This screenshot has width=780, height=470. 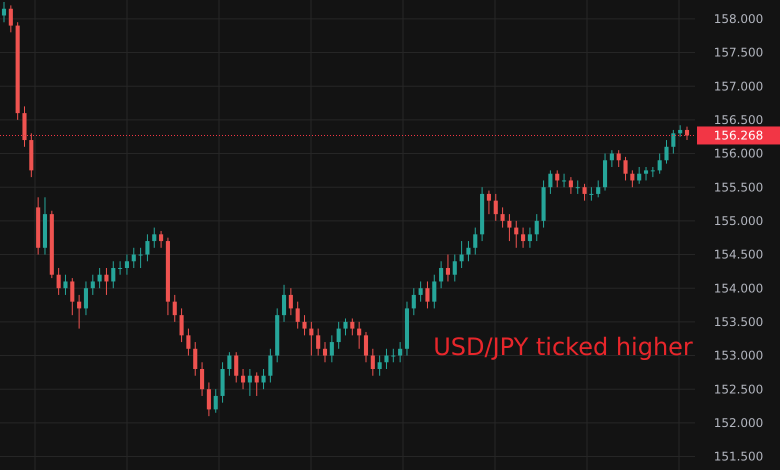 I want to click on y-tick-label: 157.500, so click(x=739, y=53).